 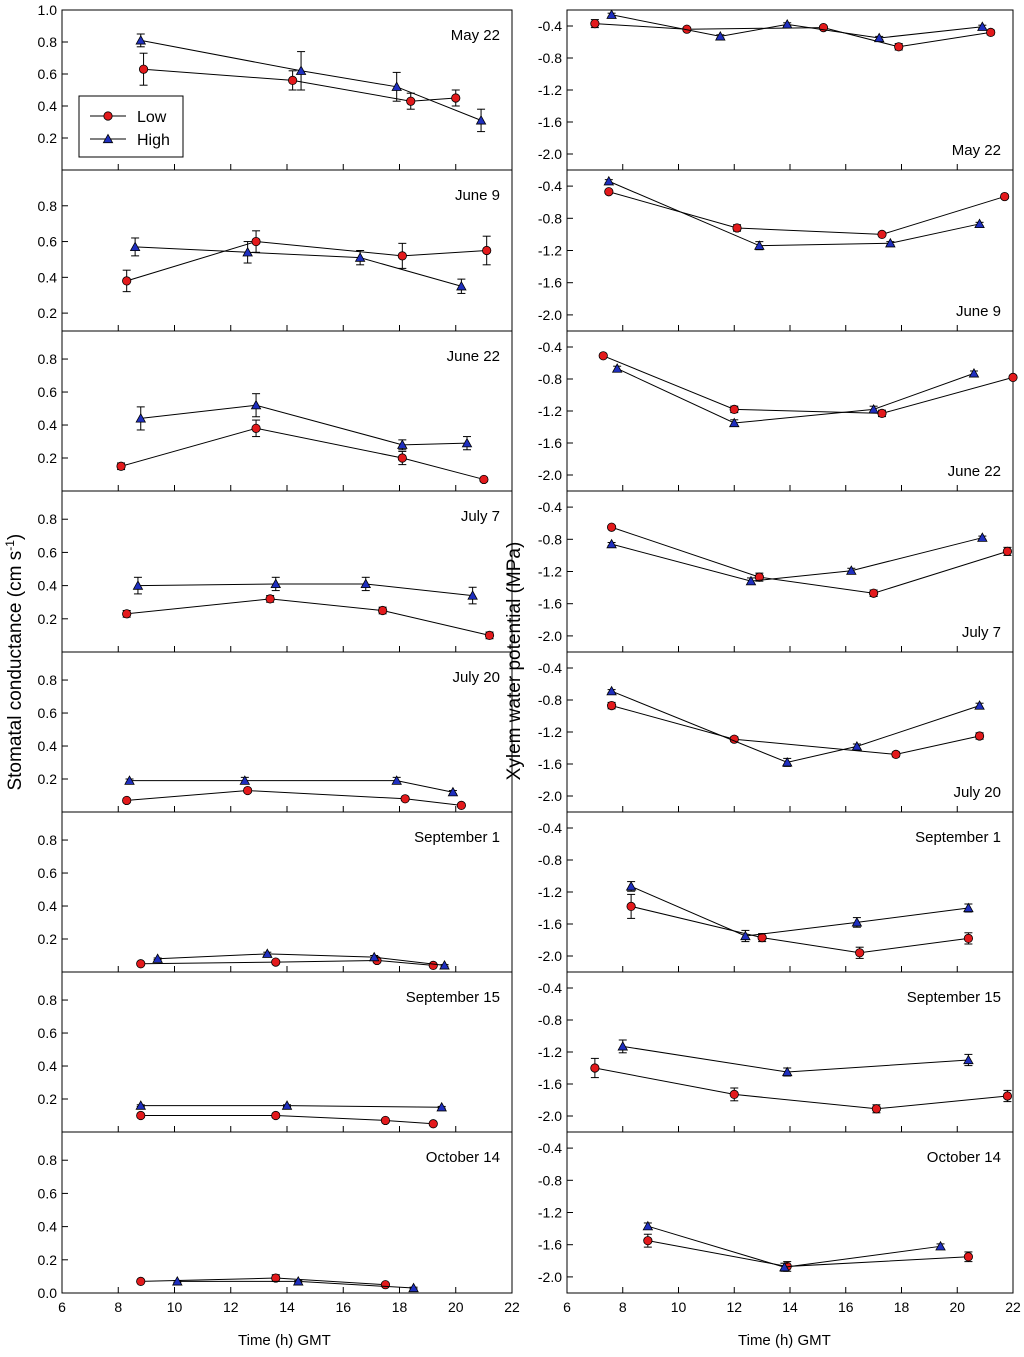 I want to click on right-x-tick-label: 12, so click(x=734, y=1307).